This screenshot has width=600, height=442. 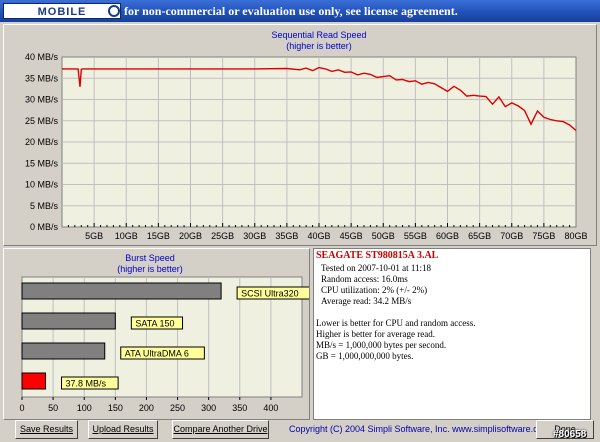 What do you see at coordinates (479, 236) in the screenshot?
I see `x-tick-label: 65GB` at bounding box center [479, 236].